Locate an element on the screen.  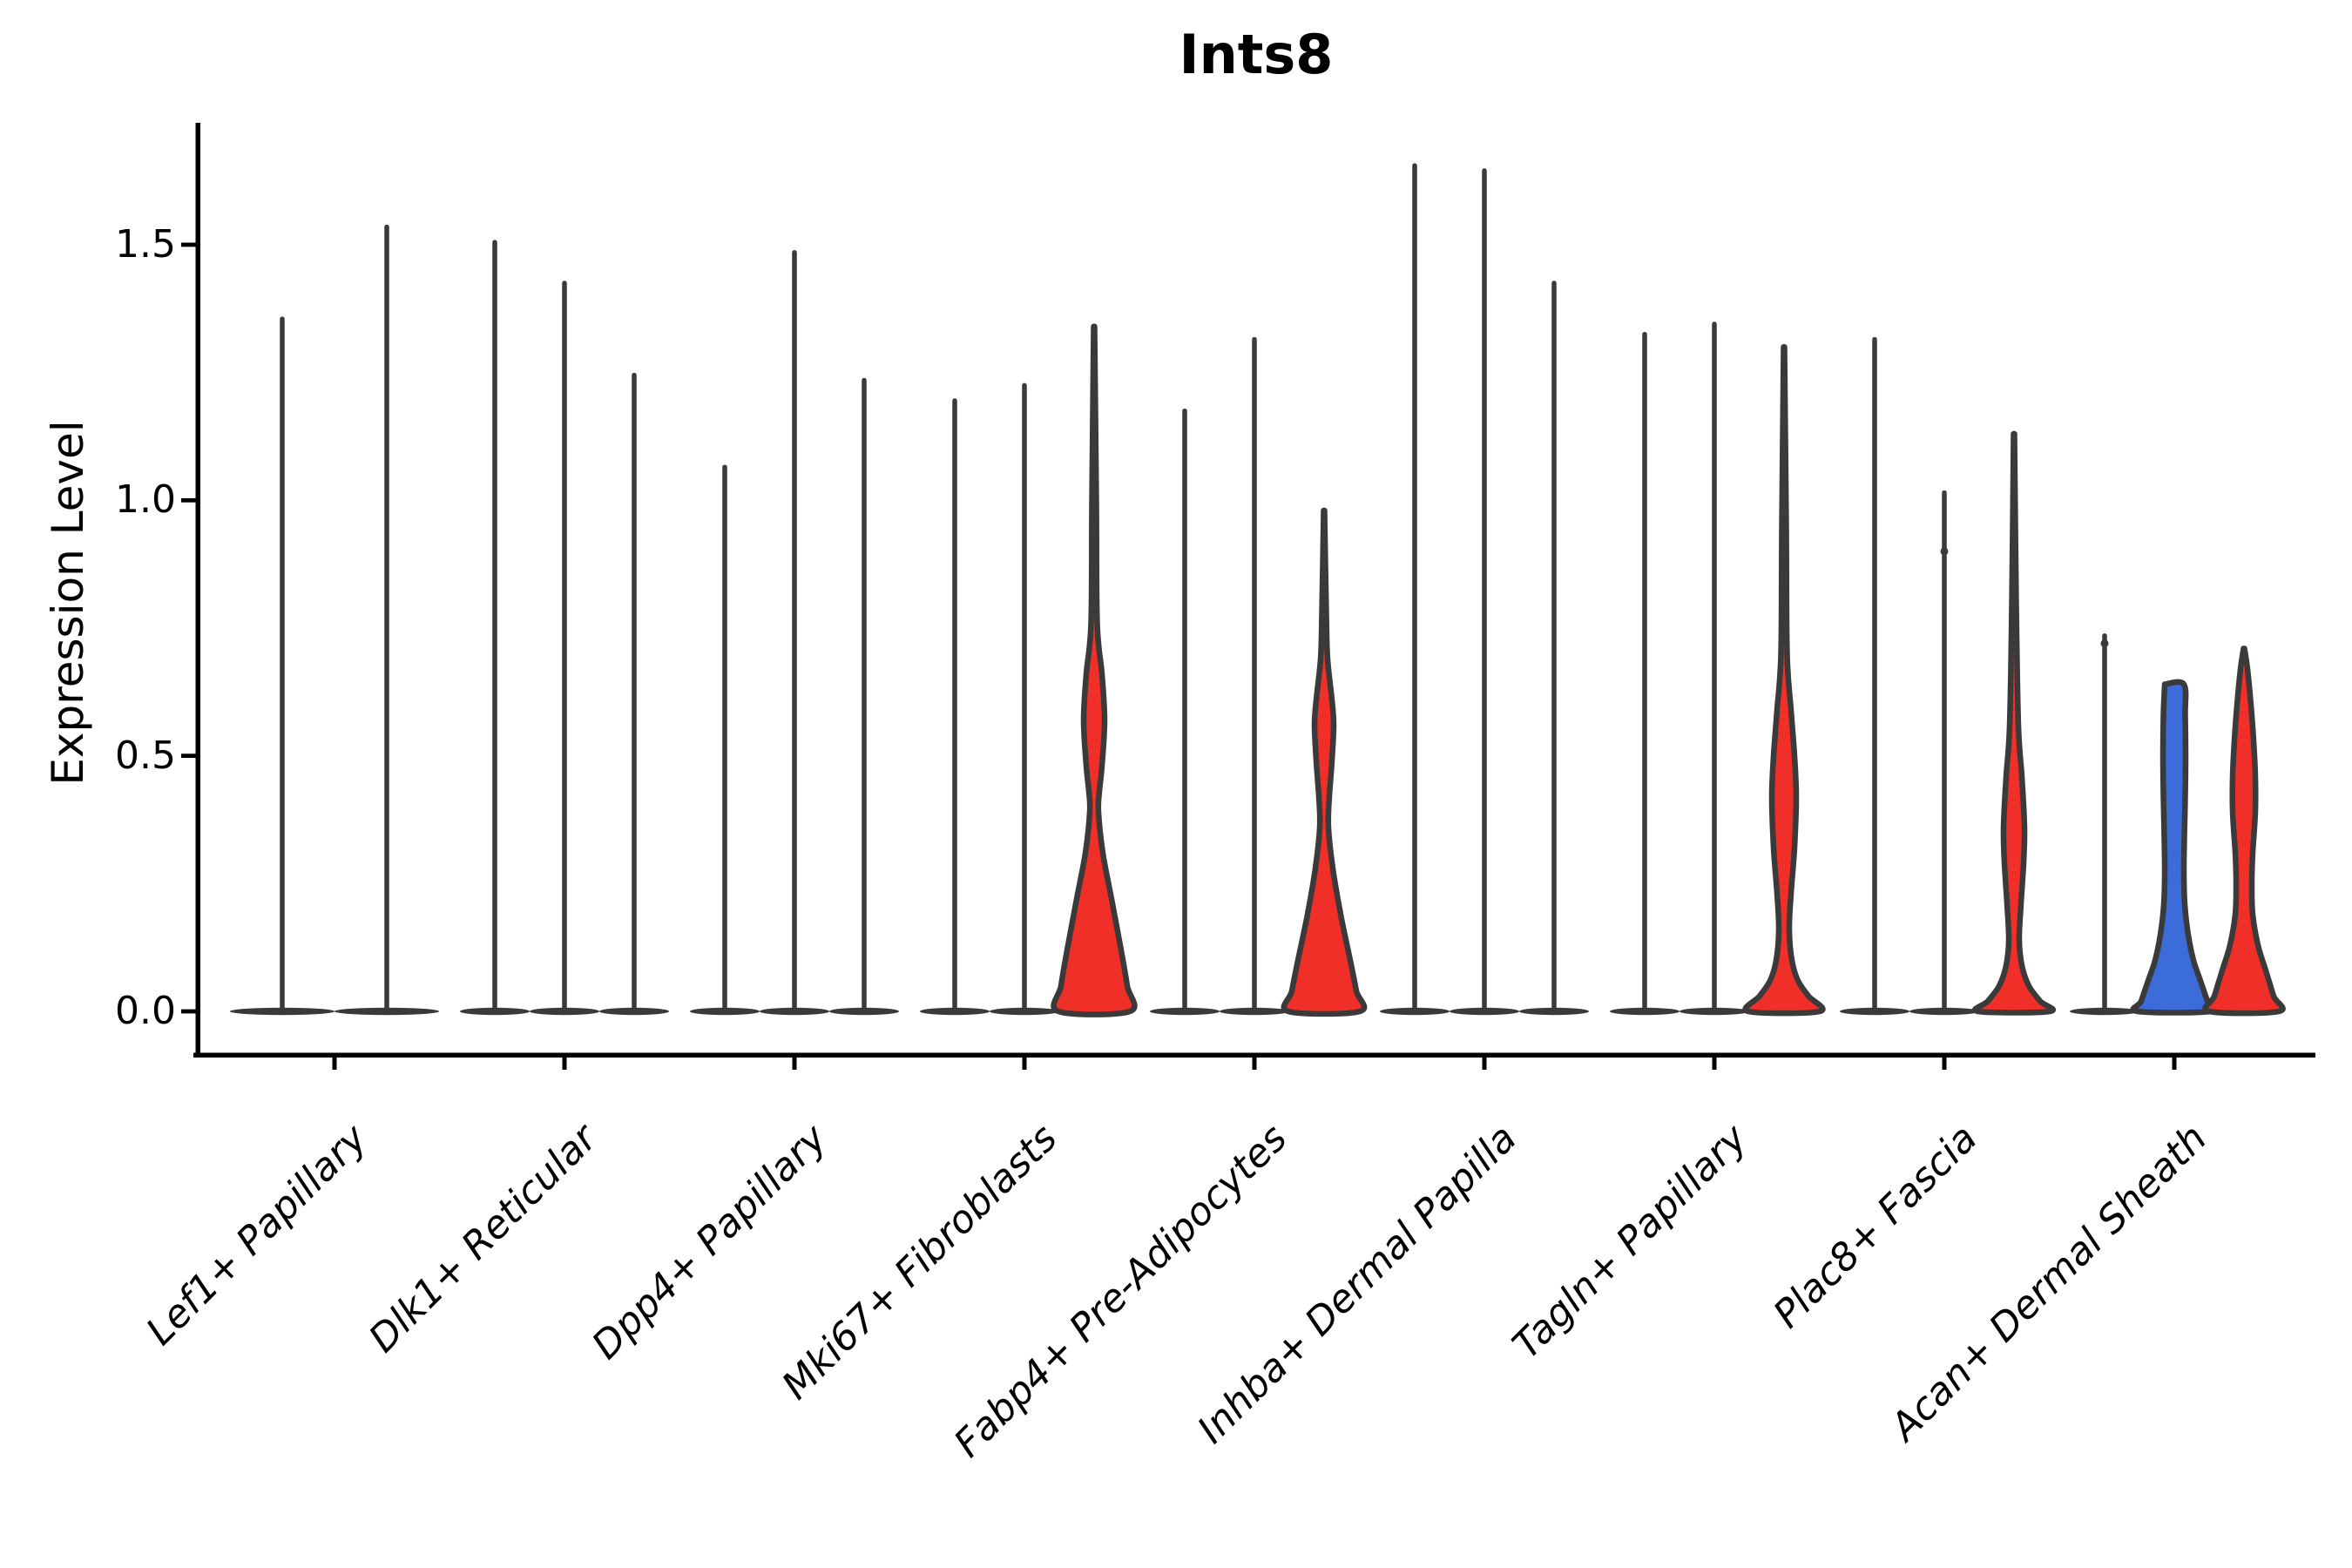
chart-title: Ints8 is located at coordinates (1256, 54).